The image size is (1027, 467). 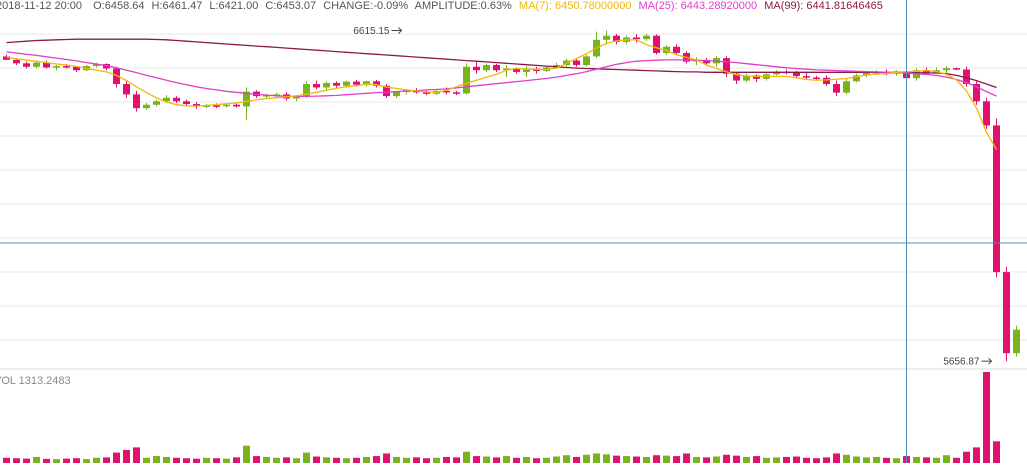 What do you see at coordinates (501, 74) in the screenshot?
I see `ma25-line` at bounding box center [501, 74].